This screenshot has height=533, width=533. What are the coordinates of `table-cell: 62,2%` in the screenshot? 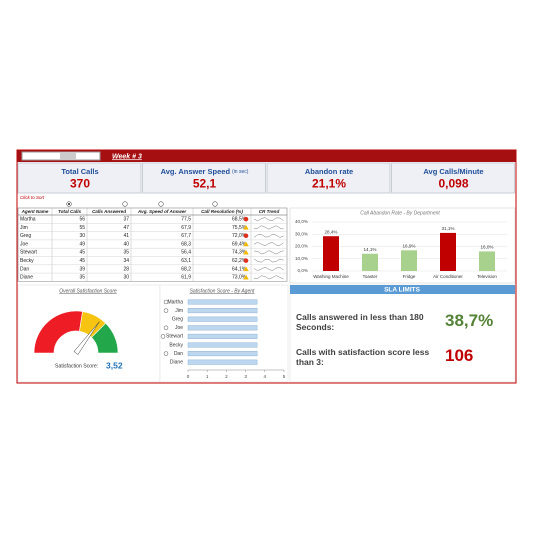 It's located at (239, 261).